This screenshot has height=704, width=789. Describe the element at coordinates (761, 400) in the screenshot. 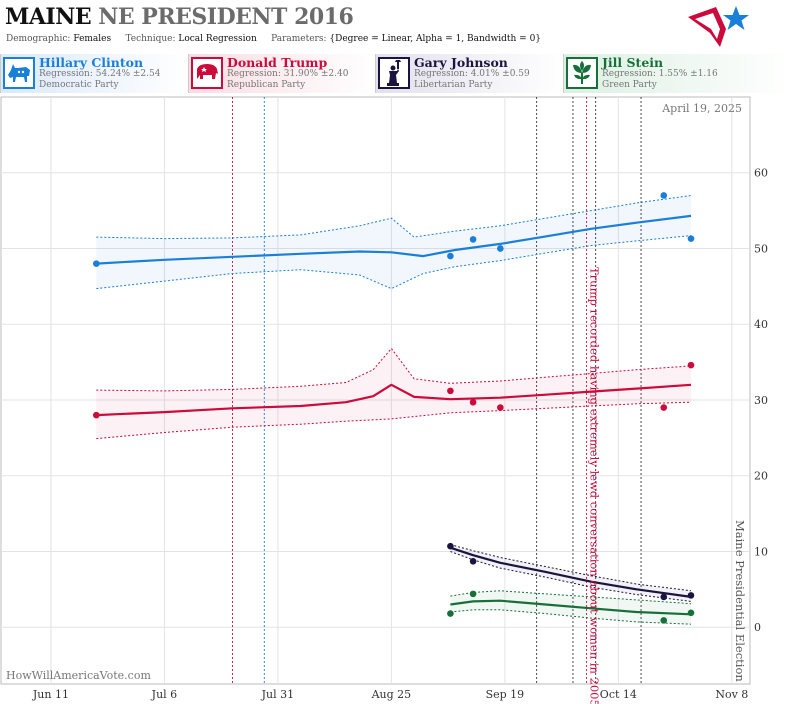

I see `y-tick-label: 30` at that location.